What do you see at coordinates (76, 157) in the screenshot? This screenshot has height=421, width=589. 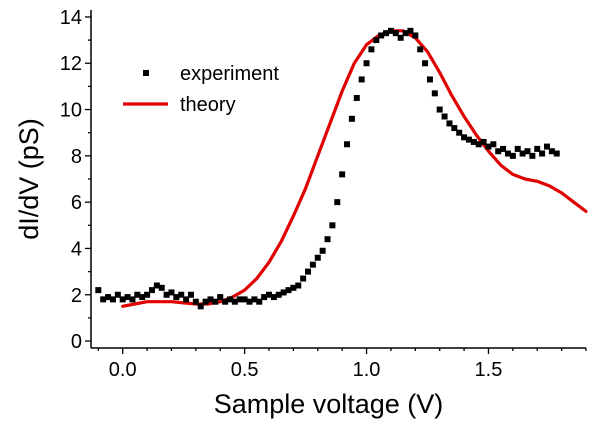 I see `y-tick-label: 8` at bounding box center [76, 157].